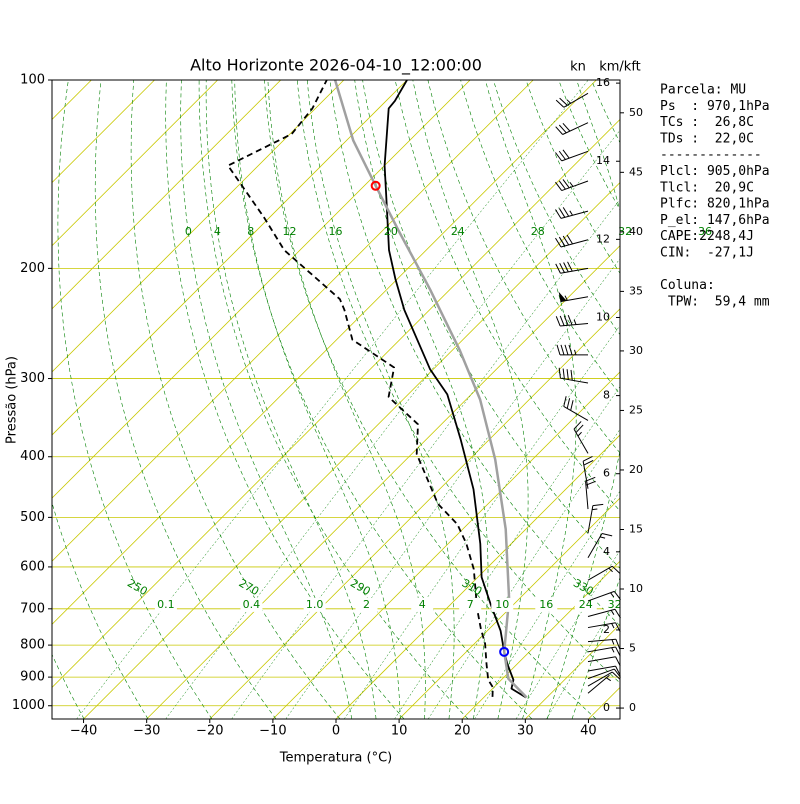 The width and height of the screenshot is (800, 804). Describe the element at coordinates (636, 231) in the screenshot. I see `kft-tick-label: 40` at that location.